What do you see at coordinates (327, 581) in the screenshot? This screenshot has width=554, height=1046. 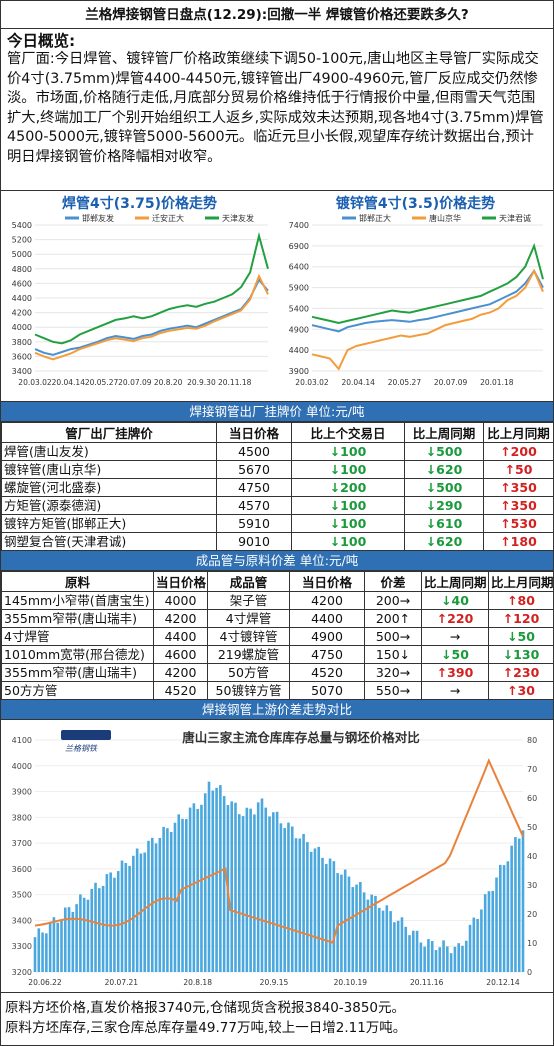 I see `table2-header: 当日价格` at bounding box center [327, 581].